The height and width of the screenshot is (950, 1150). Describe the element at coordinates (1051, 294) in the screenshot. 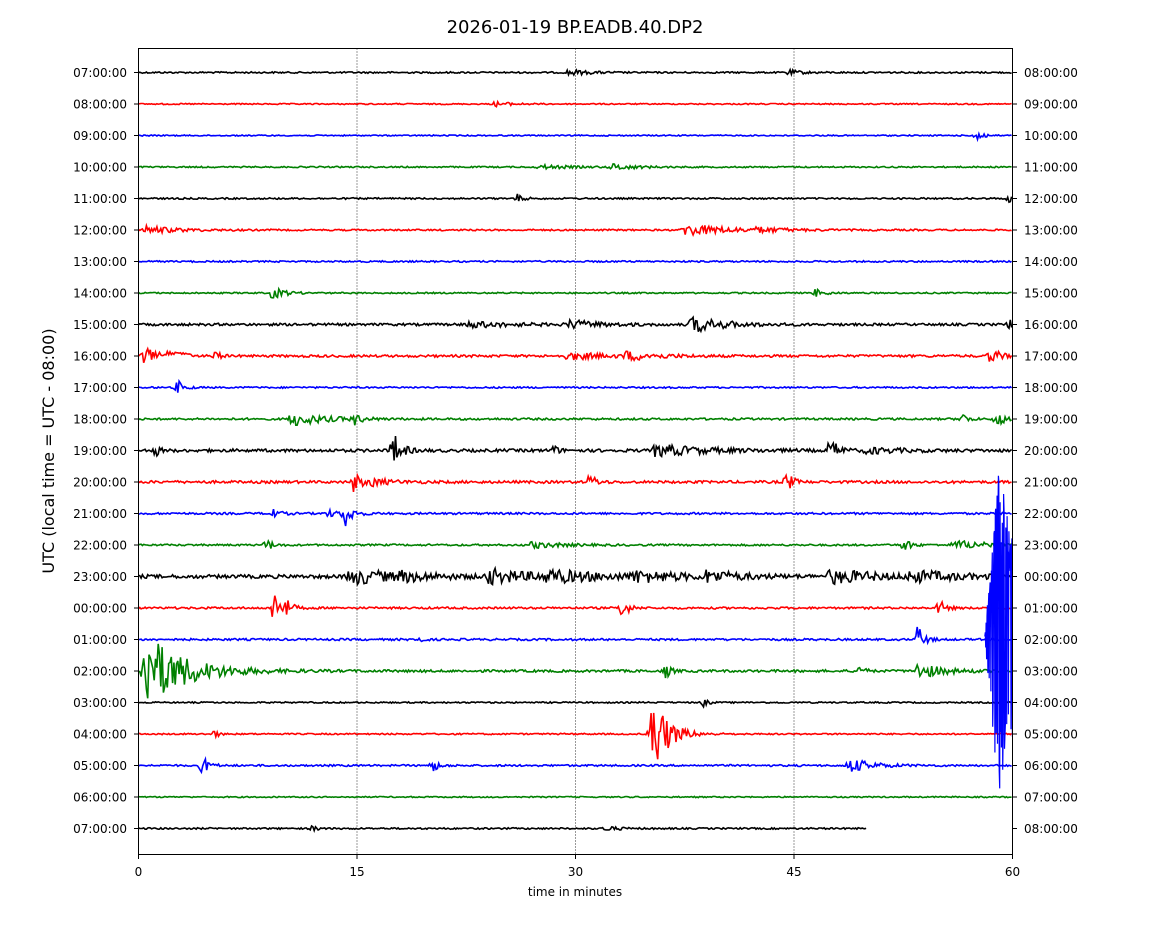

I see `right-tick-label: 15:00:00` at that location.